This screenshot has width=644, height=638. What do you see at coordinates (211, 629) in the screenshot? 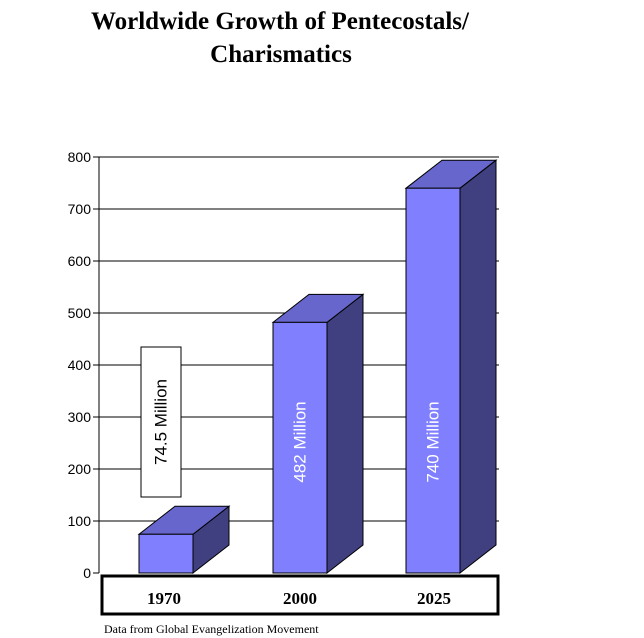
I see `source-note: Data from Global Evangelization Movement` at bounding box center [211, 629].